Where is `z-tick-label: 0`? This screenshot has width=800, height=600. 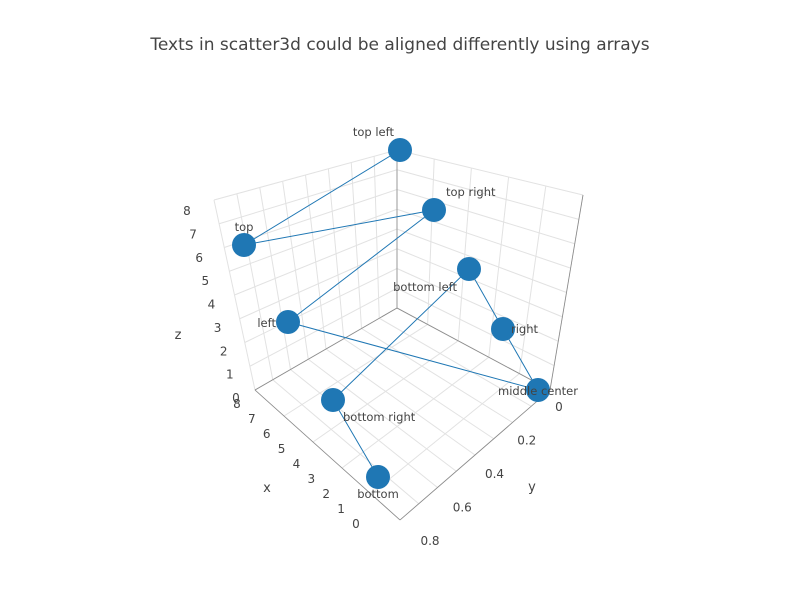
z-tick-label: 0 is located at coordinates (236, 398).